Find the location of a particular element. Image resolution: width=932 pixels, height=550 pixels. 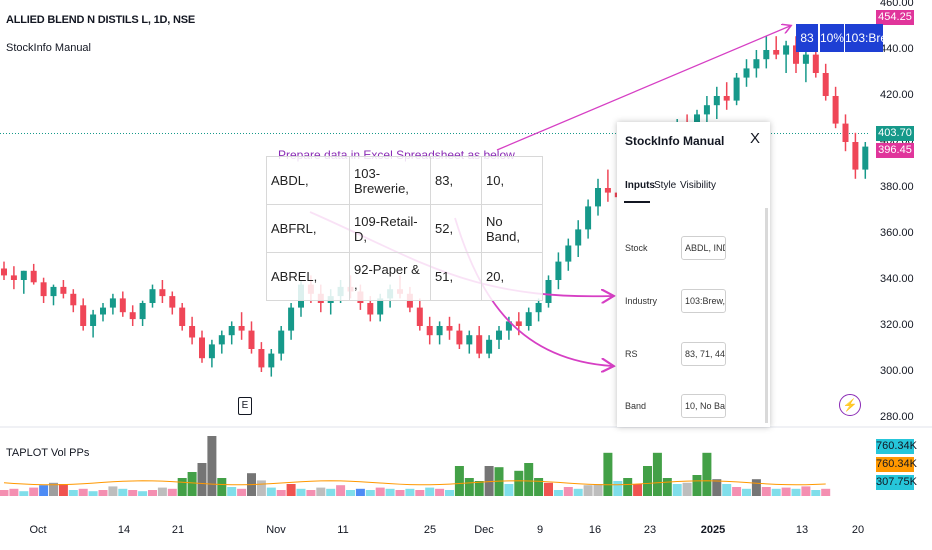

band-input: 10, No Band, is located at coordinates (703, 406).